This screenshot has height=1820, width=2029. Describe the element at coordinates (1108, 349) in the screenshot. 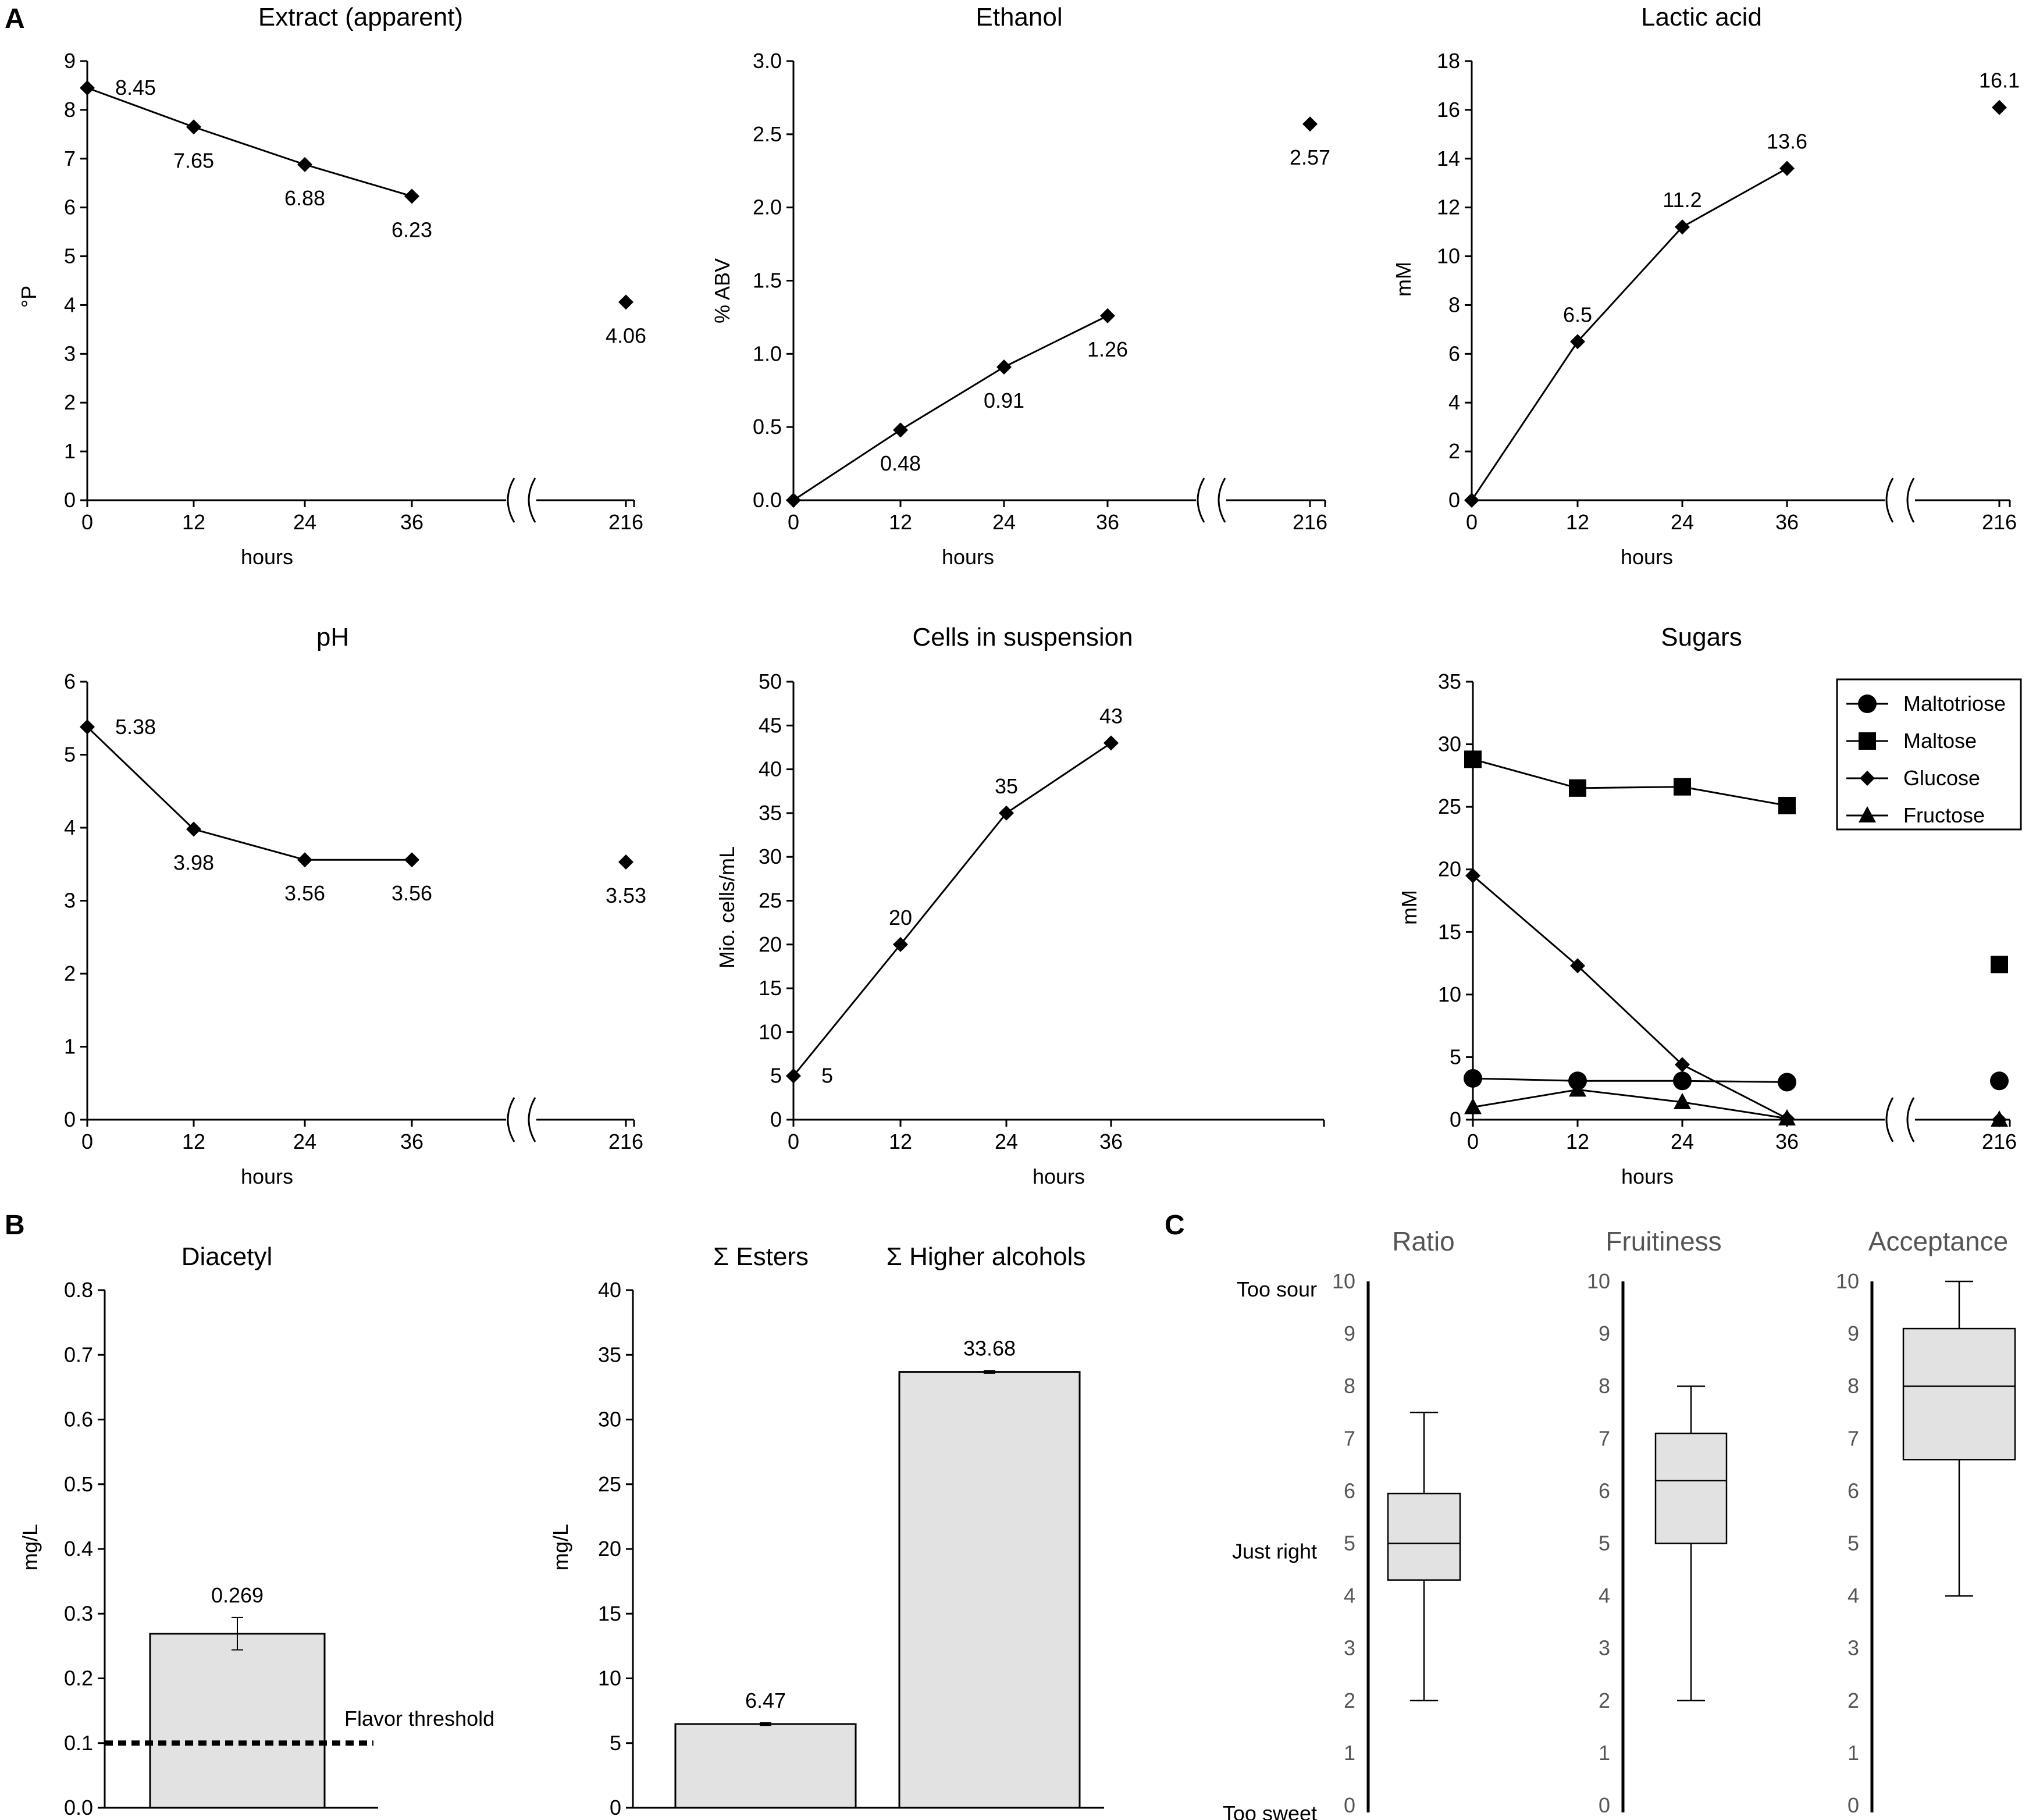

I see `data-label: 1.26` at that location.